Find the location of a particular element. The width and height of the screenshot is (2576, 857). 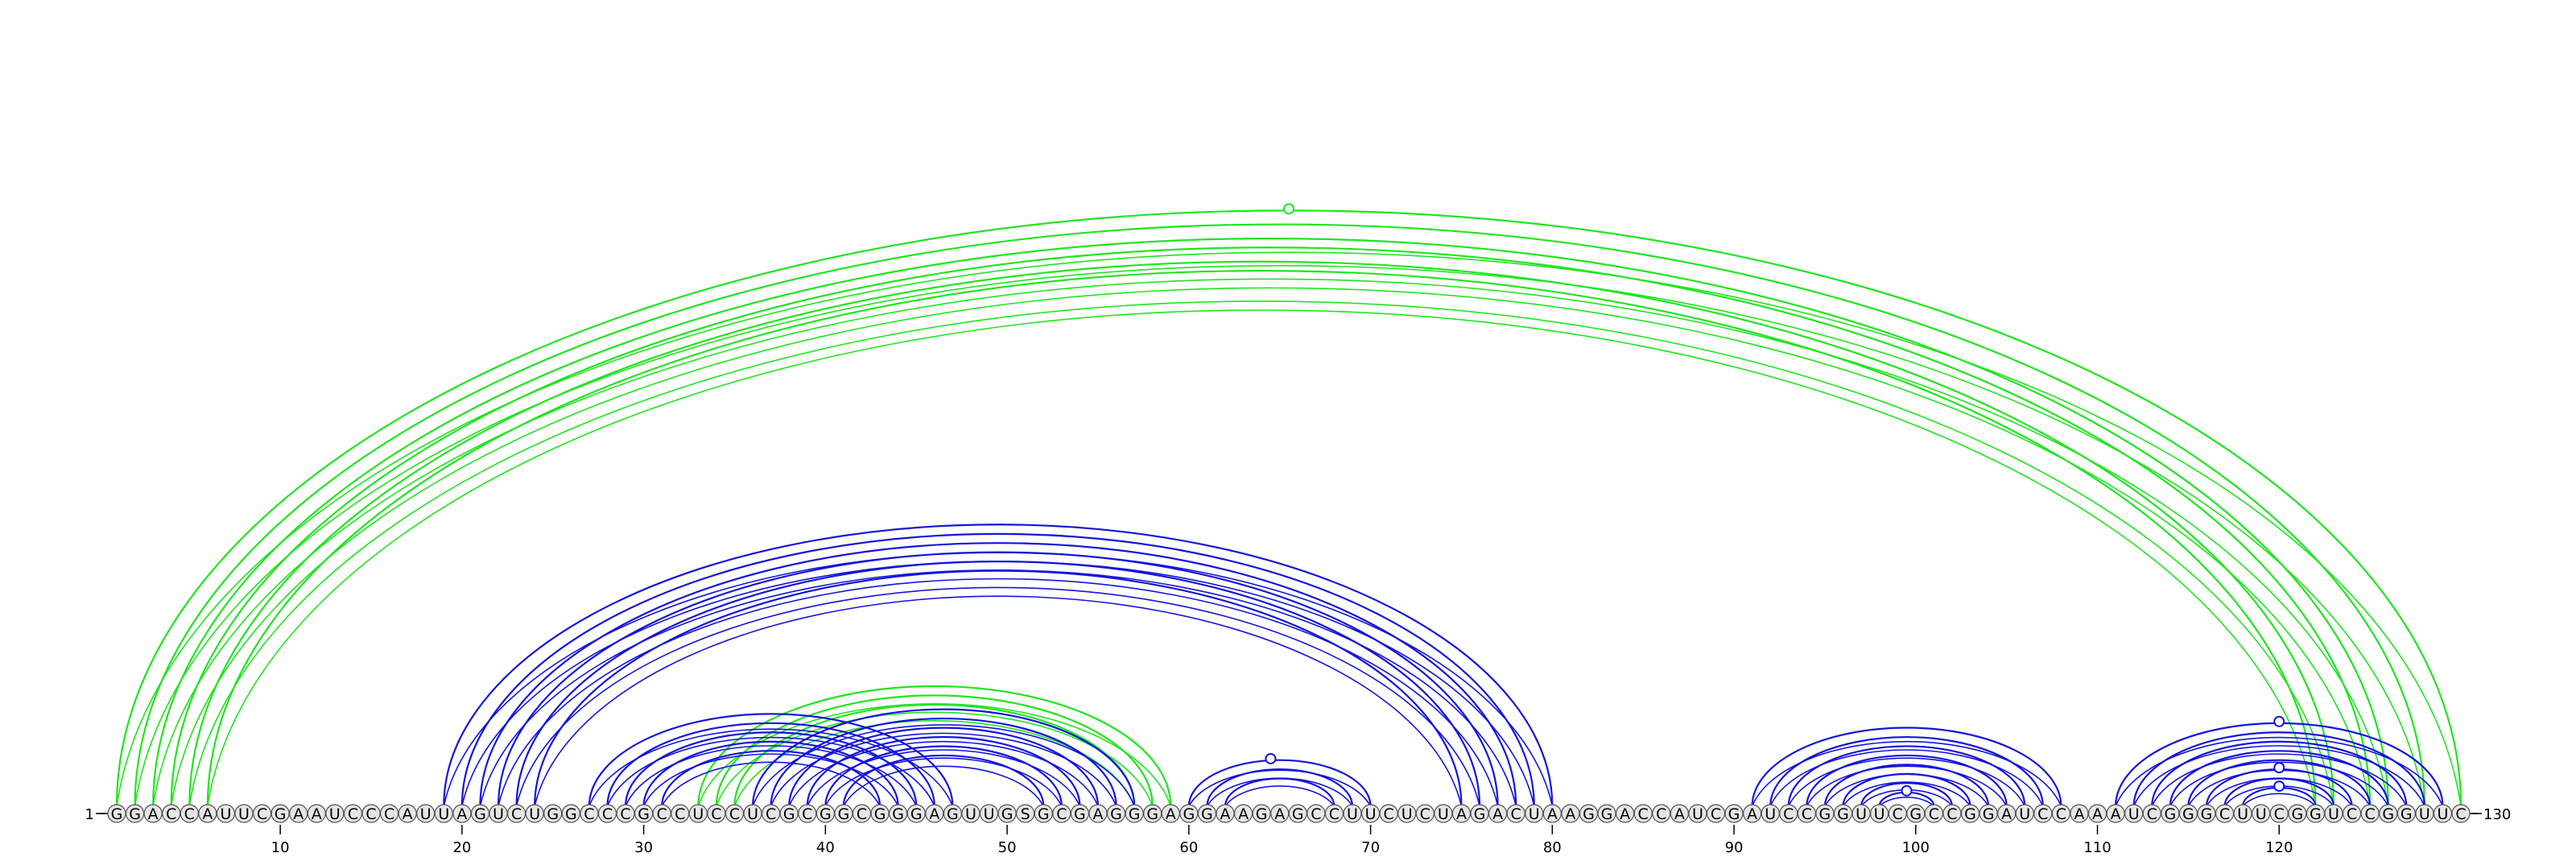

nucleotide-circle is located at coordinates (2461, 813).